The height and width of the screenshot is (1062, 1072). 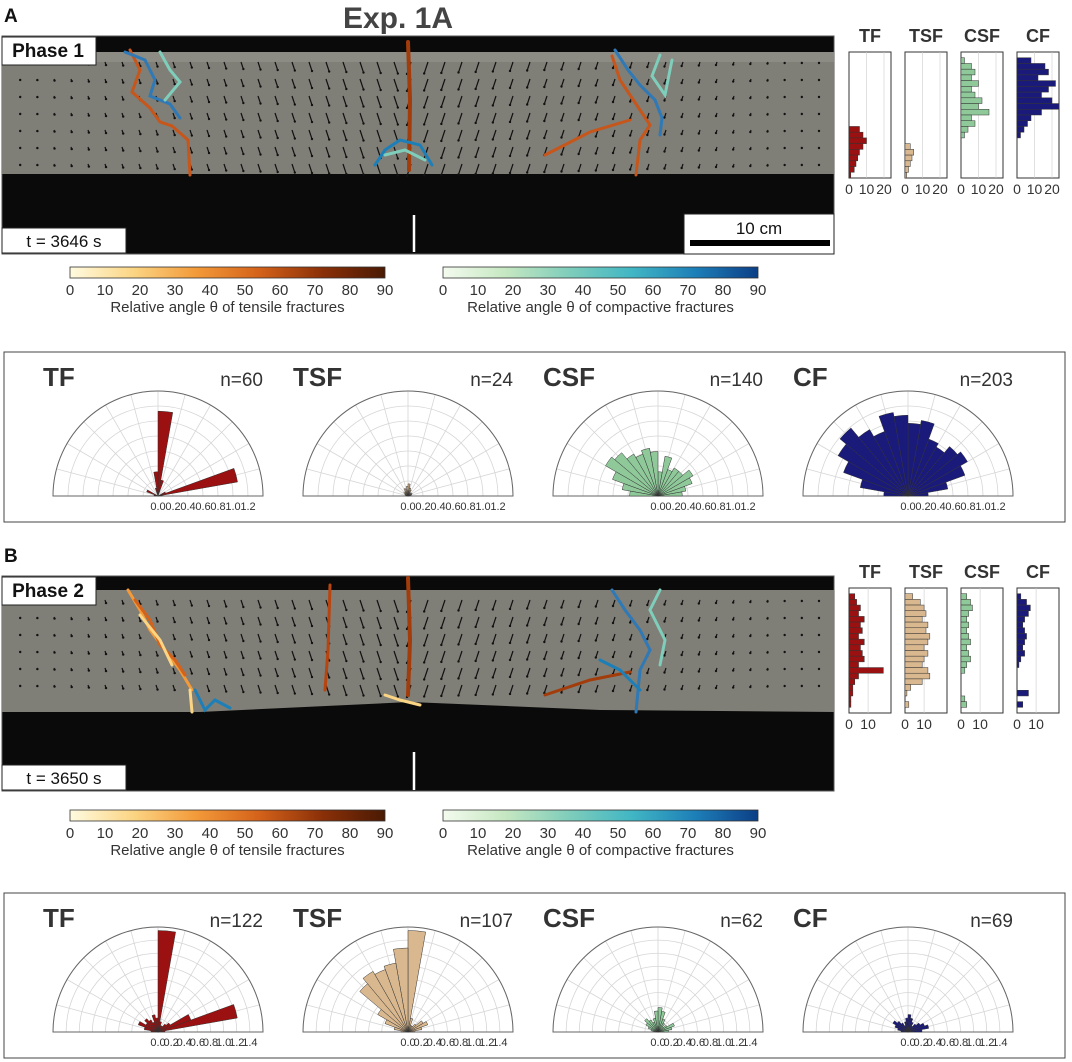 What do you see at coordinates (657, 1043) in the screenshot?
I see `rose-axis-tick: 0.0` at bounding box center [657, 1043].